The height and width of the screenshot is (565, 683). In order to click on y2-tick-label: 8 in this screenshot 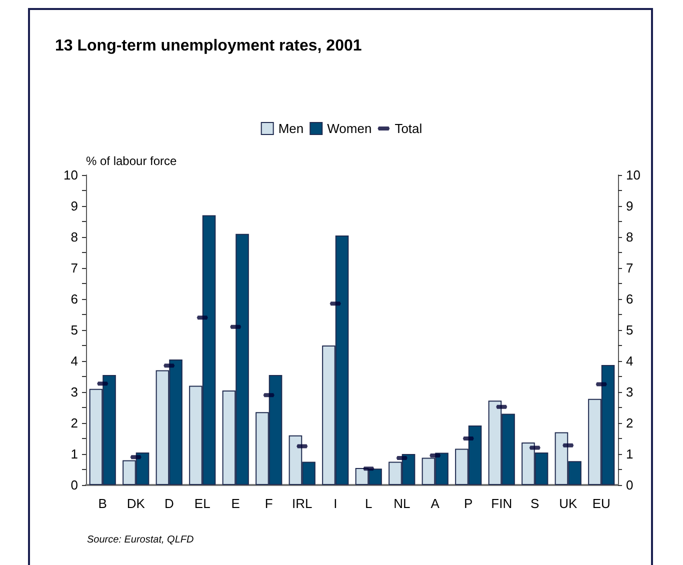, I will do `click(630, 237)`.